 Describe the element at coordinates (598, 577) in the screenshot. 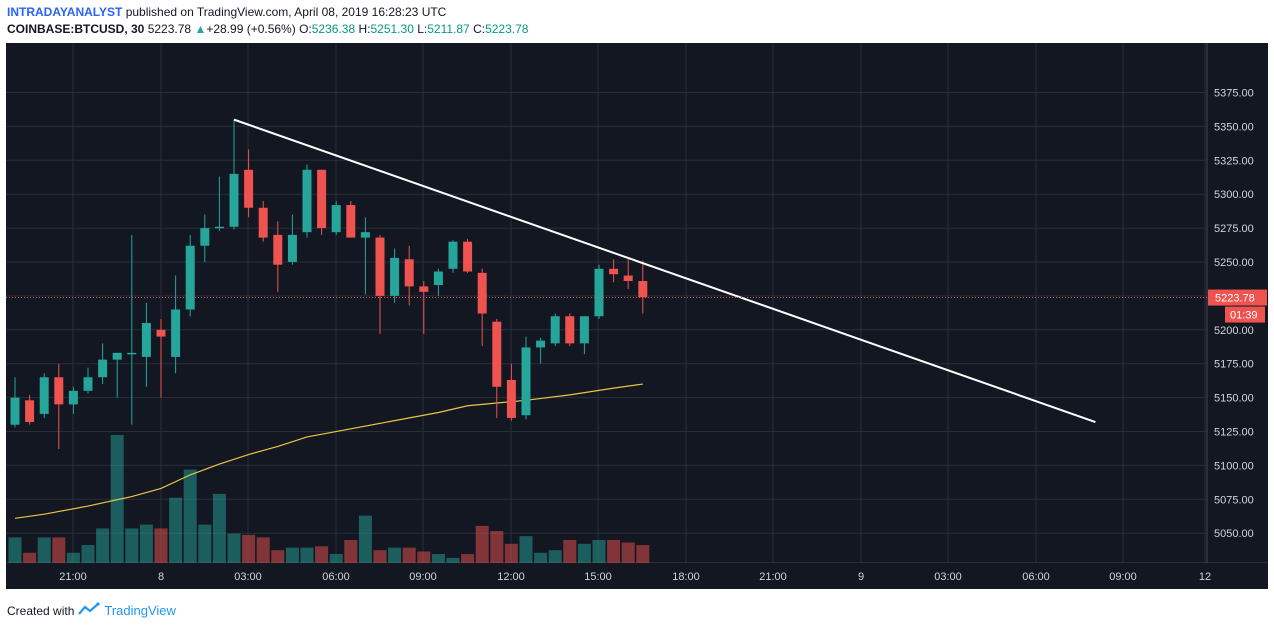

I see `x-tick-label: 15:00` at that location.